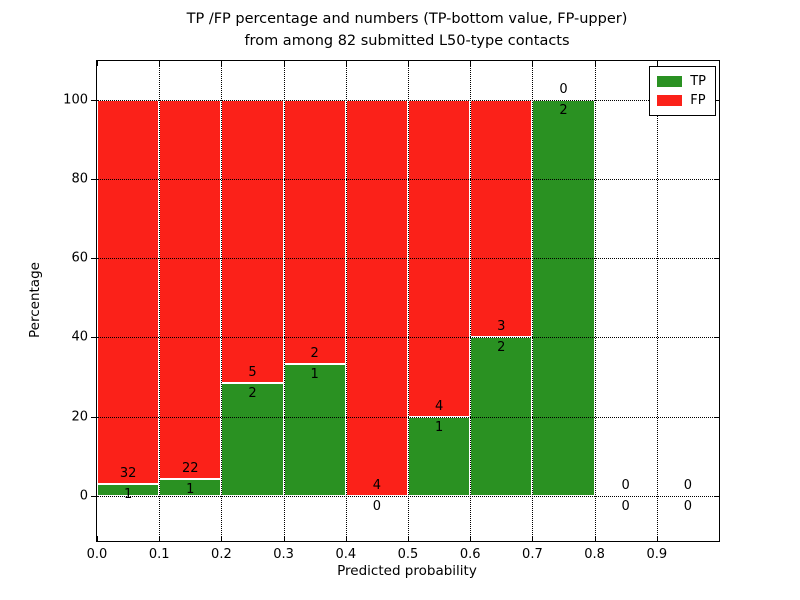 The height and width of the screenshot is (600, 800). Describe the element at coordinates (75, 100) in the screenshot. I see `y-tick-label: 100` at that location.